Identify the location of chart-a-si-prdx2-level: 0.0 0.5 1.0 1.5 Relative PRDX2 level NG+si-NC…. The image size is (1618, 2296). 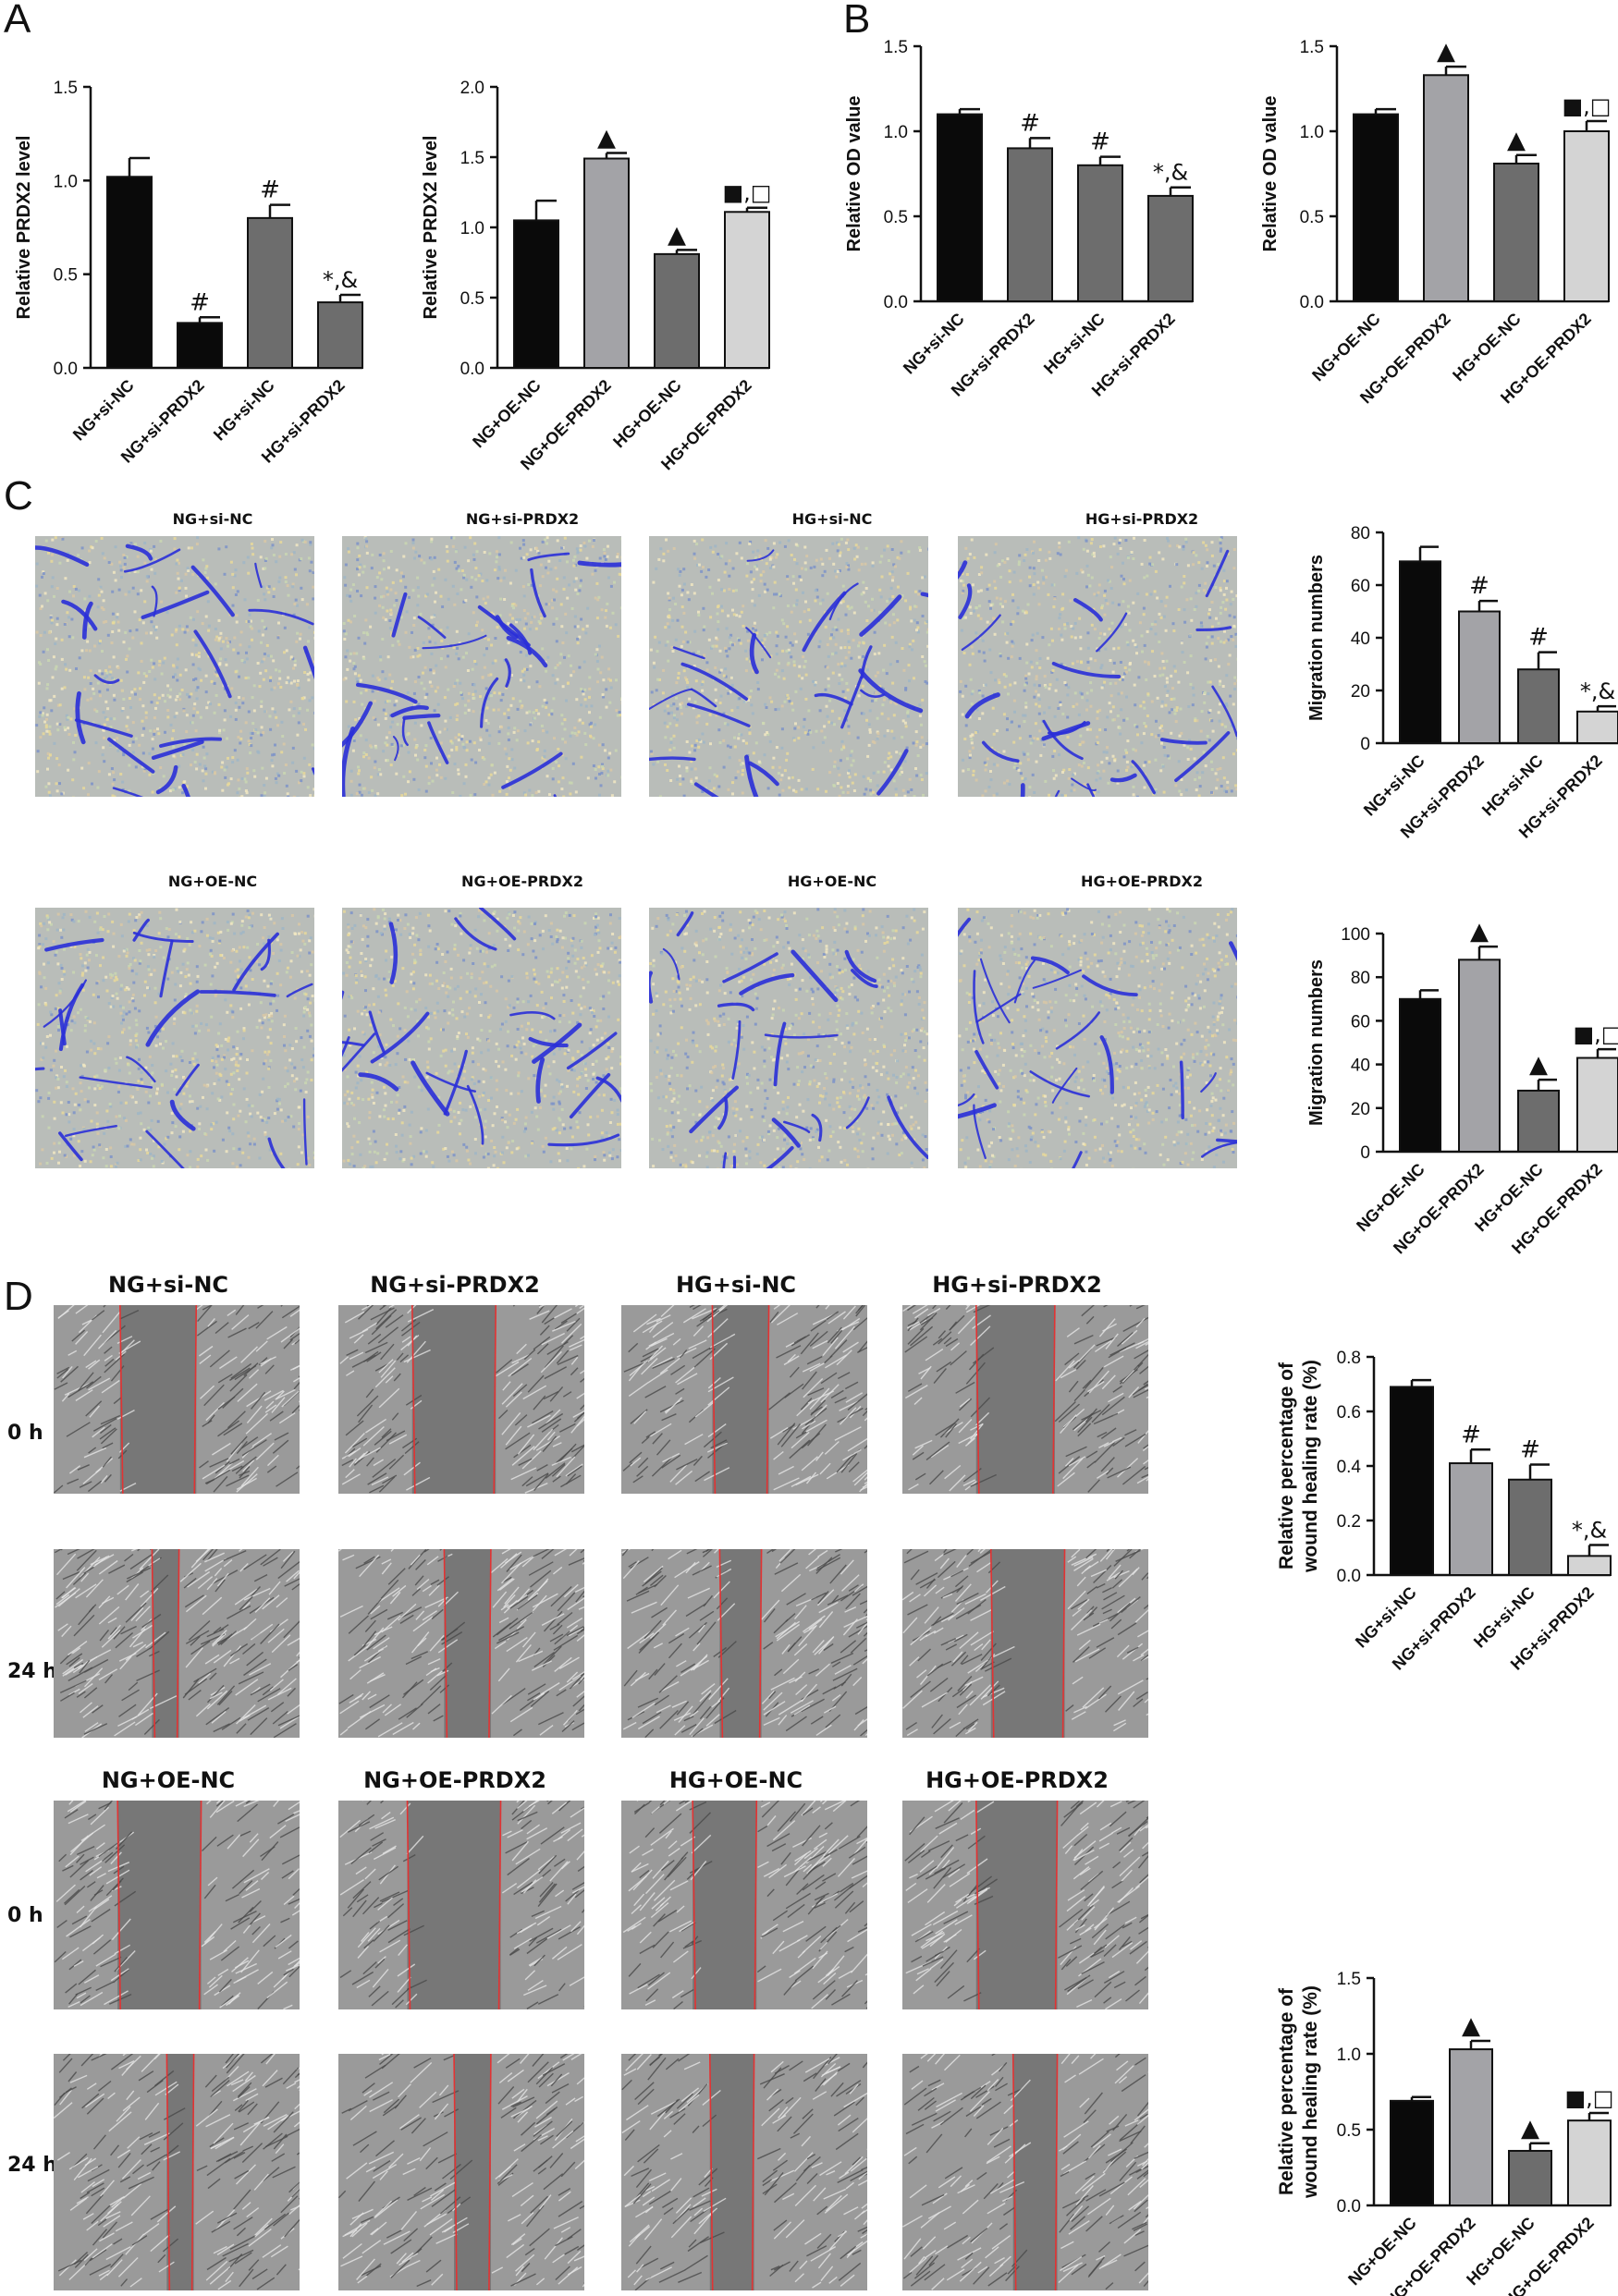
(189, 273).